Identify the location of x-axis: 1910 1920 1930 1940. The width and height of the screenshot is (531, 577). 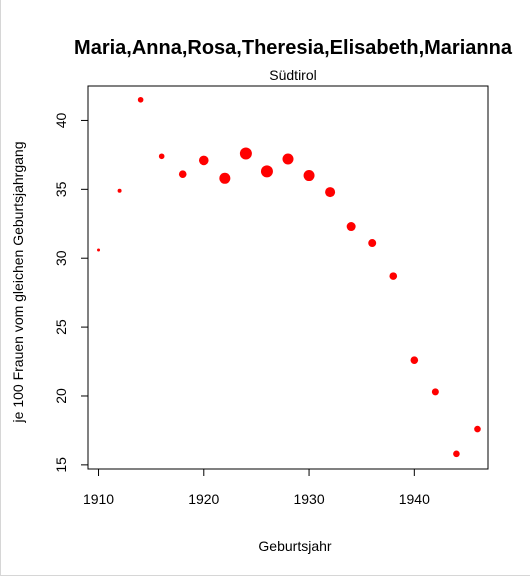
(256, 487).